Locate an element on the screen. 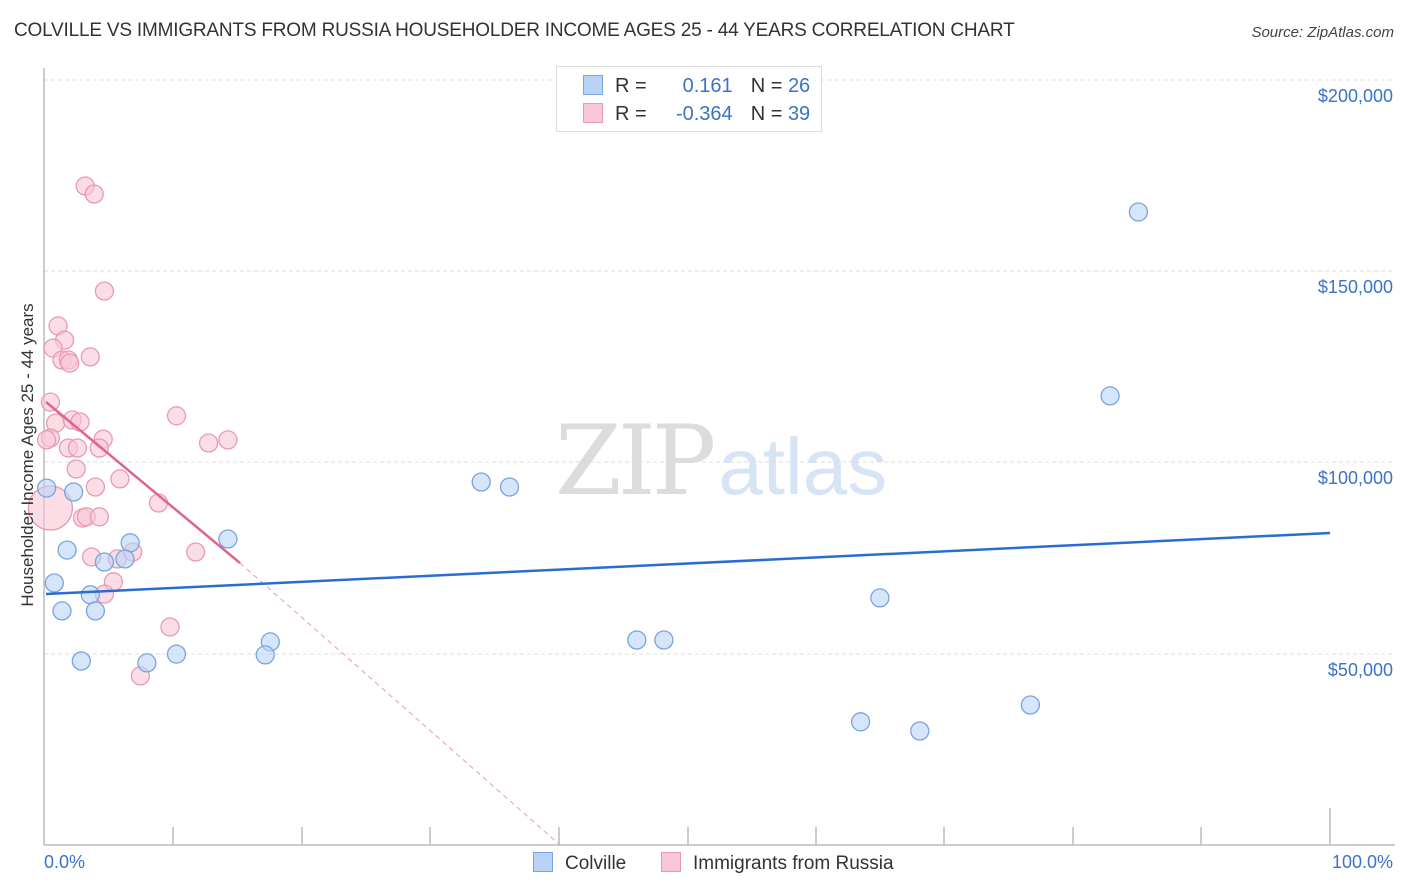  n-value: 26 is located at coordinates (799, 86).